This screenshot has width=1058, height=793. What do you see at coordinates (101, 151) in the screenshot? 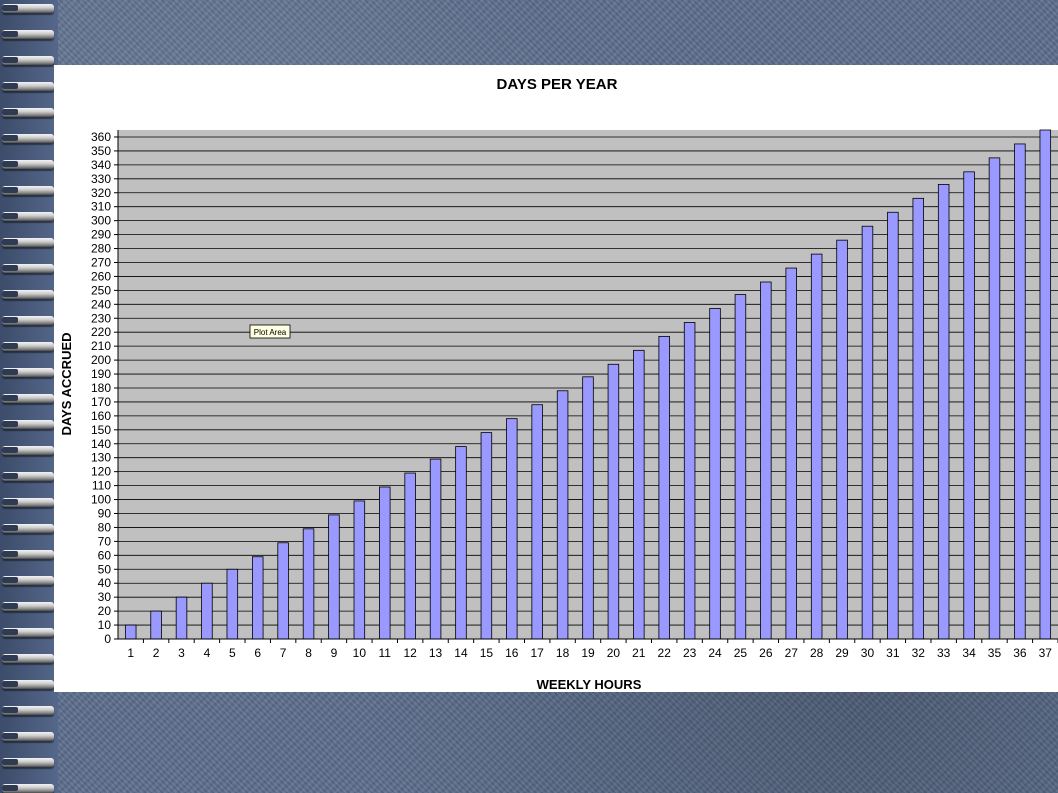
I see `y-tick-label: 350` at bounding box center [101, 151].